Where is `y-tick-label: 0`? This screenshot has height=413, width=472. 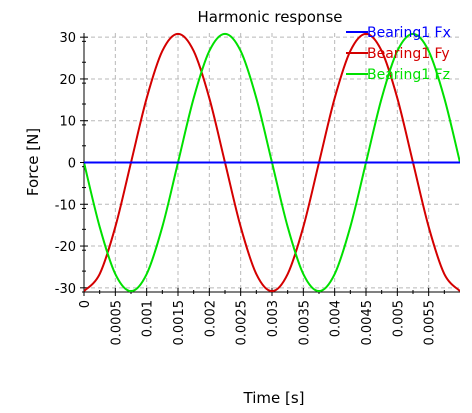
y-tick-label: 0 is located at coordinates (72, 164).